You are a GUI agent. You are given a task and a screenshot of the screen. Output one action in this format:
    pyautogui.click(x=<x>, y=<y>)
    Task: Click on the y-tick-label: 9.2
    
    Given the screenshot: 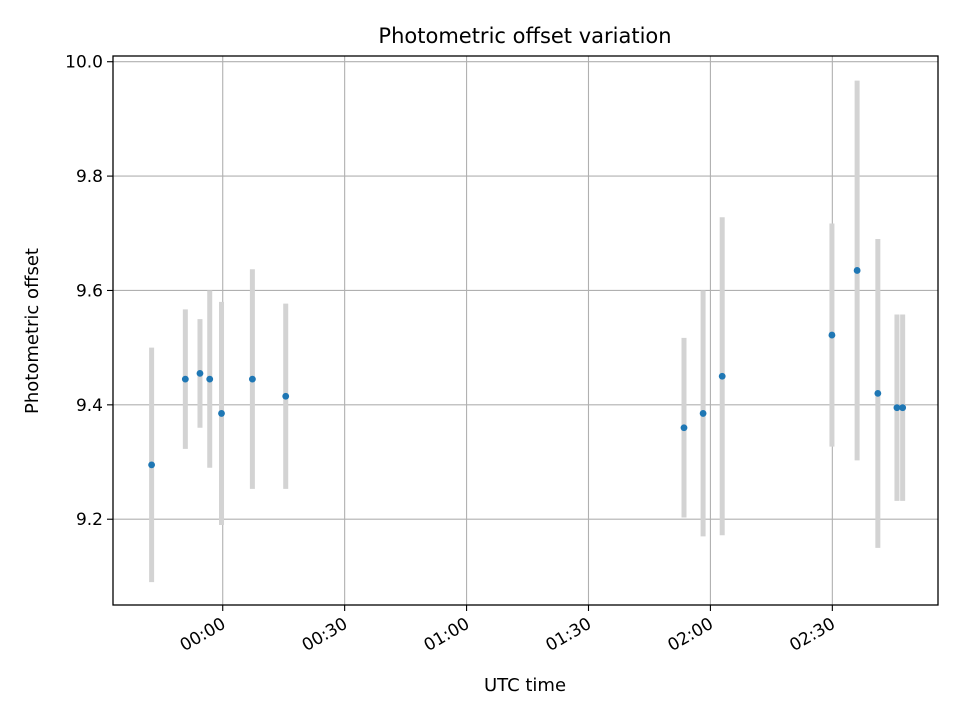 What is the action you would take?
    pyautogui.click(x=89, y=520)
    